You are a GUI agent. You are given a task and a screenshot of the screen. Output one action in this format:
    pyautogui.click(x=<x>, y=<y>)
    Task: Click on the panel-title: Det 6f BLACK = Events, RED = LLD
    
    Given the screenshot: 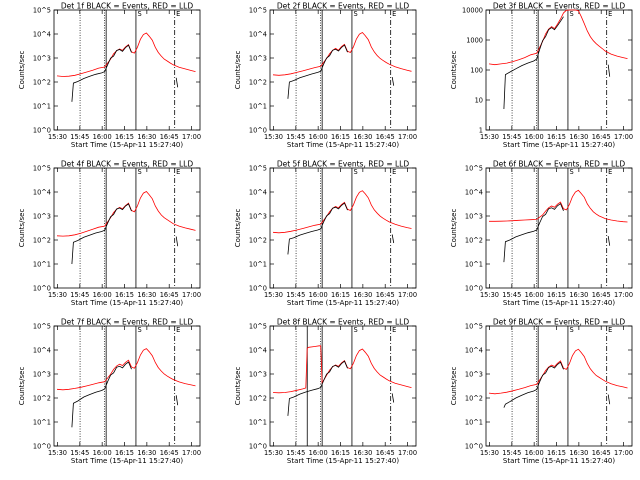 What is the action you would take?
    pyautogui.click(x=559, y=164)
    